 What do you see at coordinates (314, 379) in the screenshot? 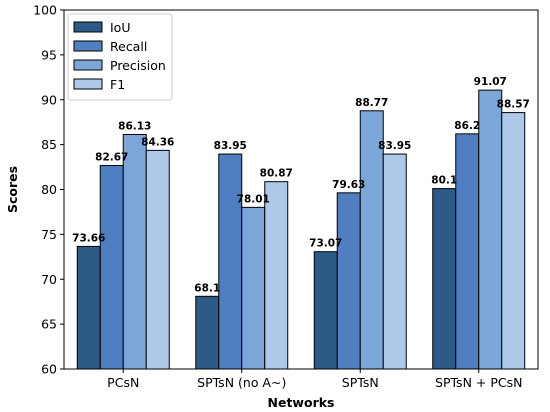
I see `x-axis: PCsN SPTsN (no A~) SPTsN SPTsN + PCsN` at bounding box center [314, 379].